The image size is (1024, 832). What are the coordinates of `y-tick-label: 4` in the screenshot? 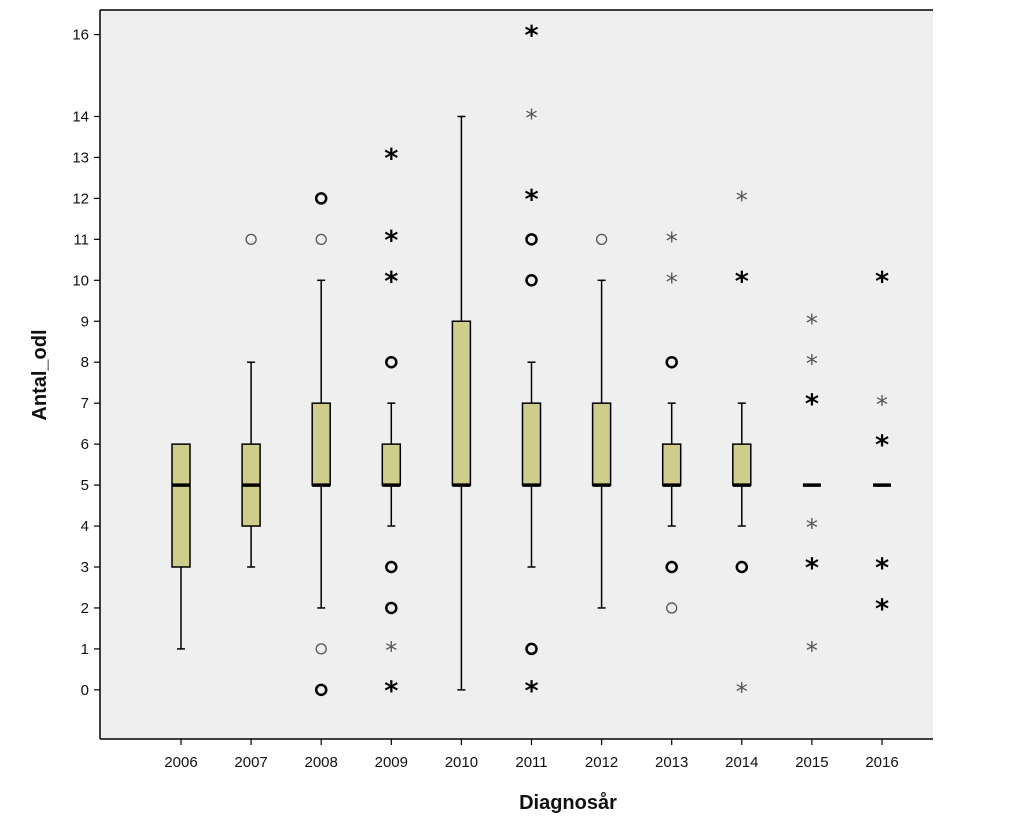 It's located at (85, 526).